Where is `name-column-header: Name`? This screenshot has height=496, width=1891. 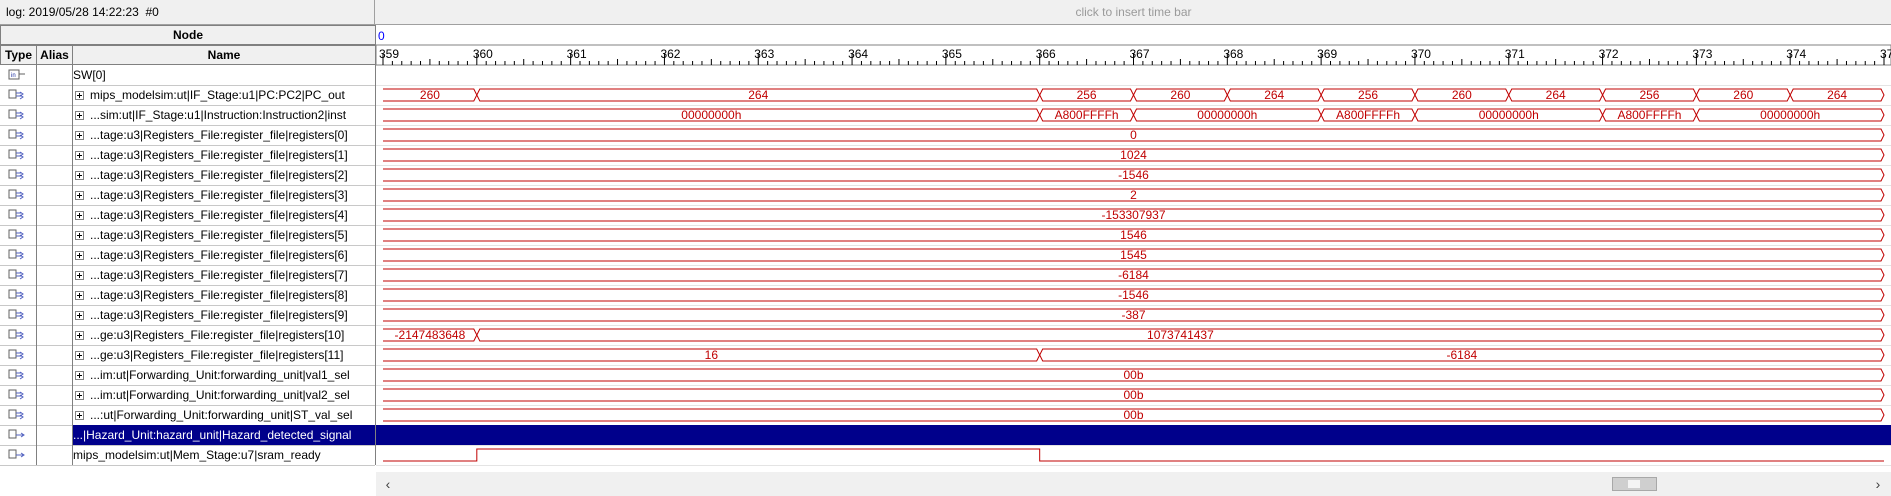 name-column-header: Name is located at coordinates (224, 55).